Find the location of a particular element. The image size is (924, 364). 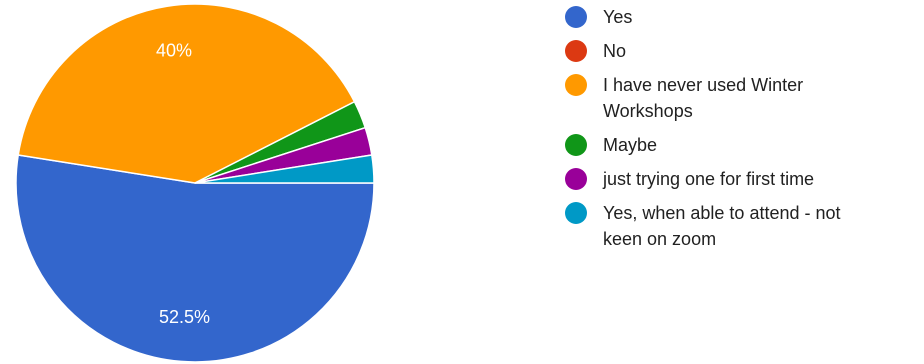

legend-label: just trying one for first time is located at coordinates (709, 179).